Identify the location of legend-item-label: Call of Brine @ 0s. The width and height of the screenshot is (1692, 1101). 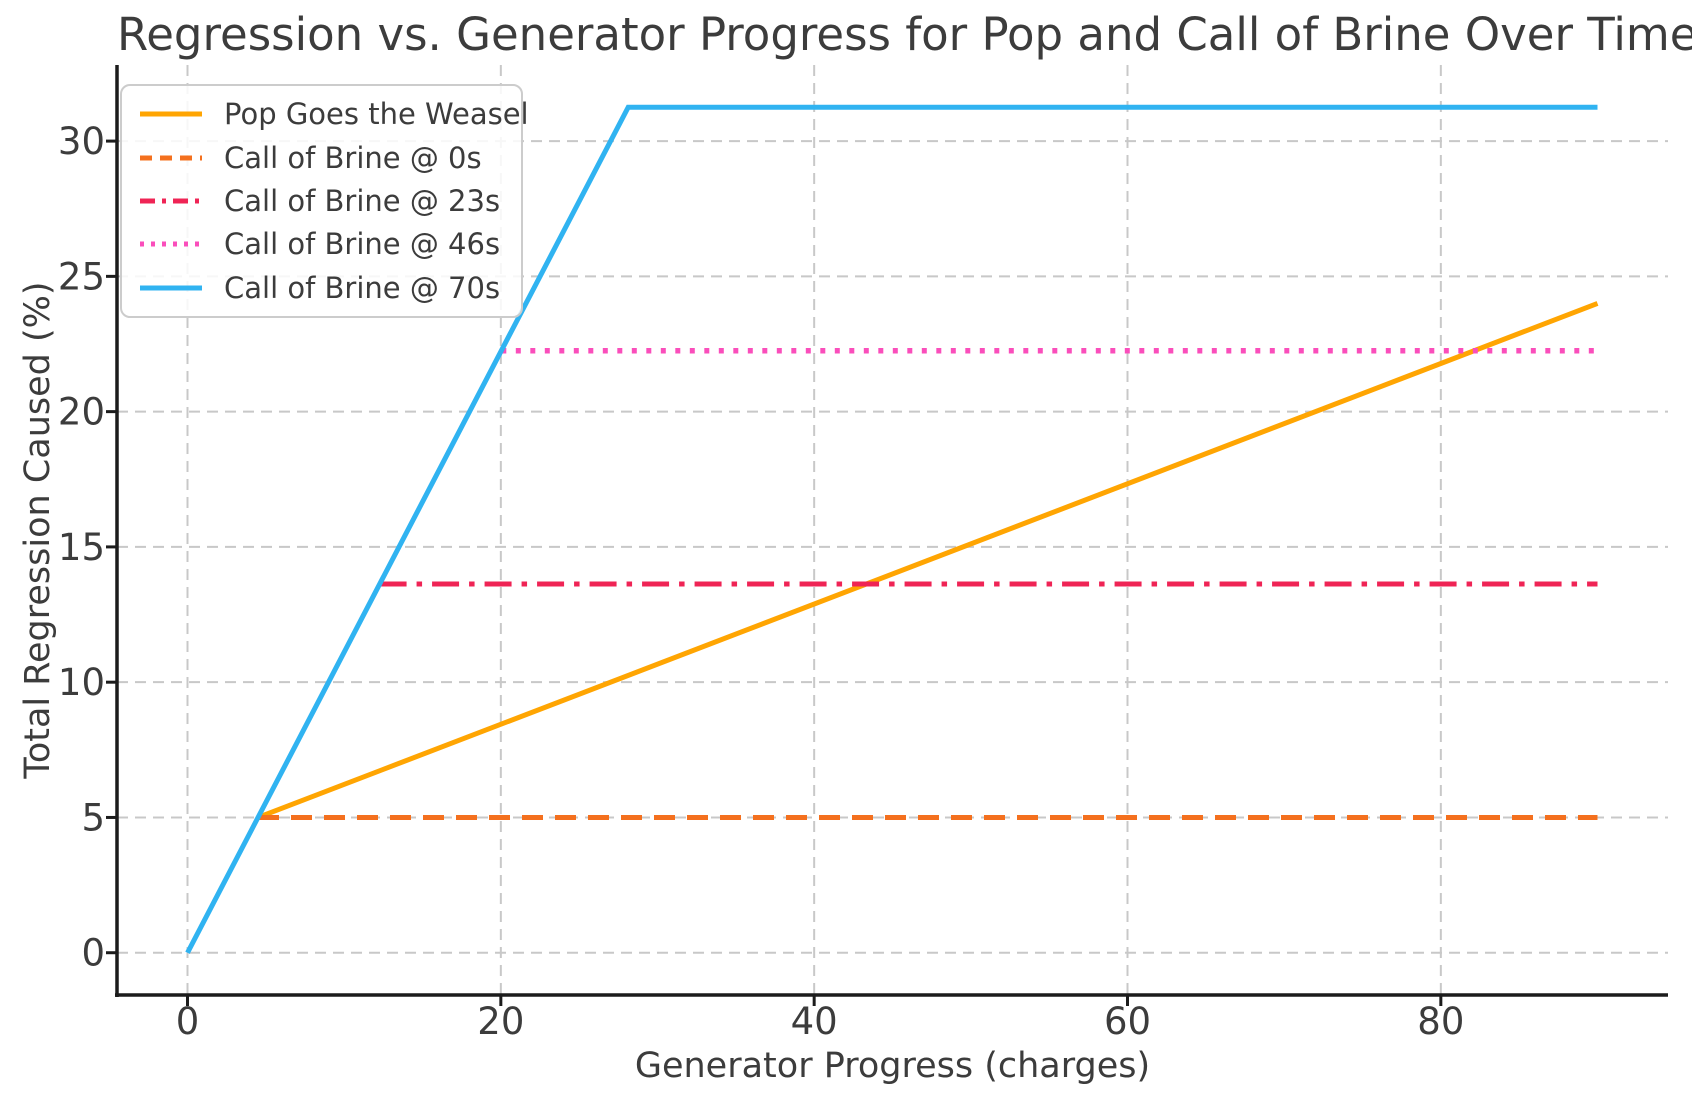
(353, 157).